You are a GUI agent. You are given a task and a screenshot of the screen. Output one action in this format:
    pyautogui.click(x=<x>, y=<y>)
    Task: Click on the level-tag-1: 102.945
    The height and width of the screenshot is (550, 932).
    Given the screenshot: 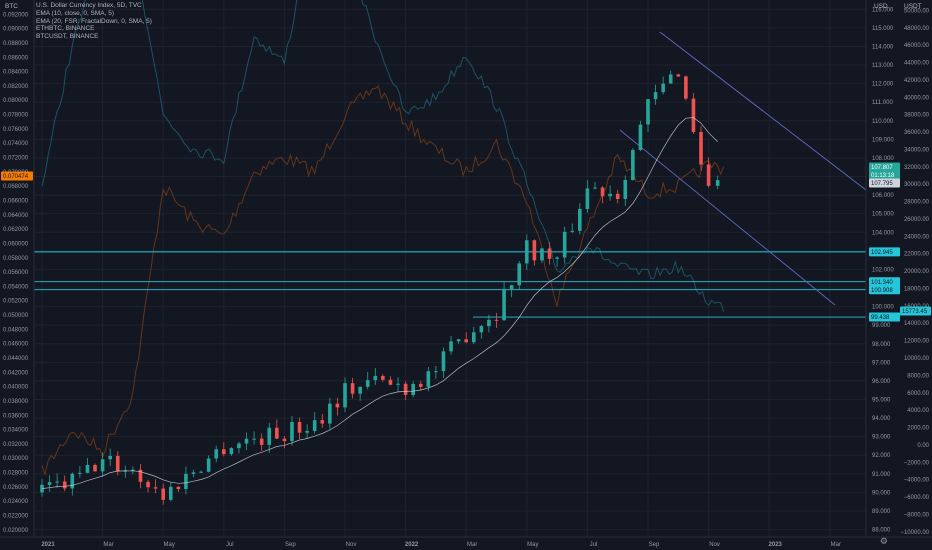 What is the action you would take?
    pyautogui.click(x=882, y=253)
    